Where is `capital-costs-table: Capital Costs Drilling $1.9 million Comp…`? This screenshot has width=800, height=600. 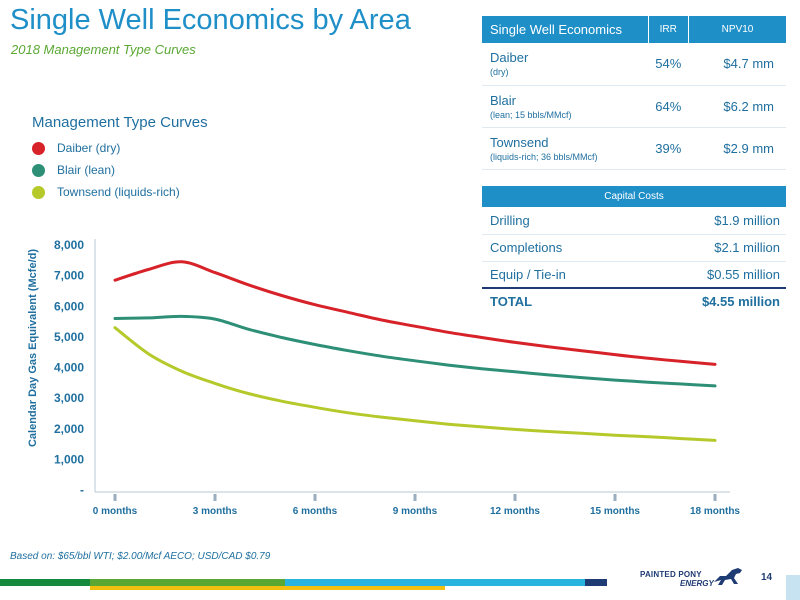 capital-costs-table: Capital Costs Drilling $1.9 million Comp… is located at coordinates (634, 250).